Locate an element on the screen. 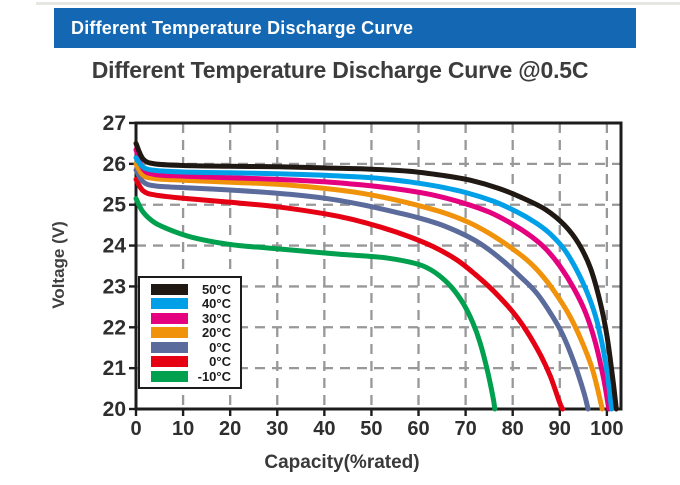 Image resolution: width=680 pixels, height=485 pixels. y-tick-label: 24 is located at coordinates (115, 246).